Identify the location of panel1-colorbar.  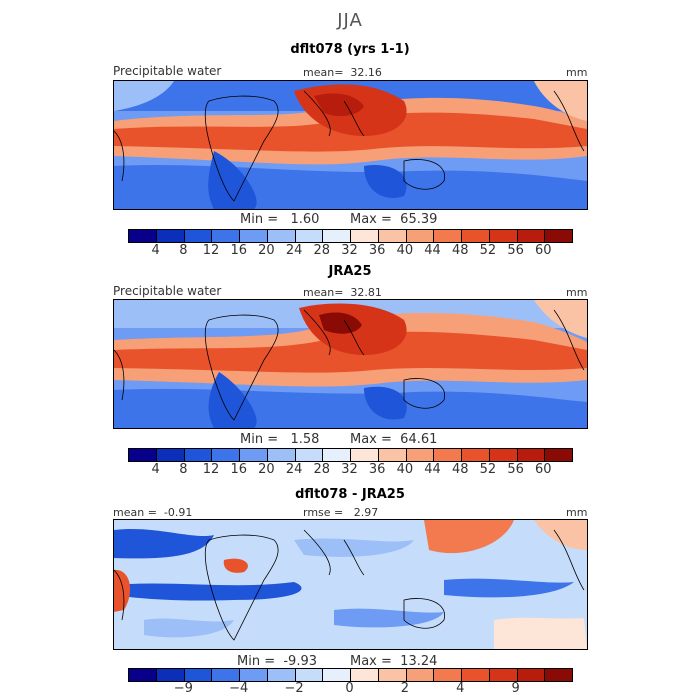
(350, 236).